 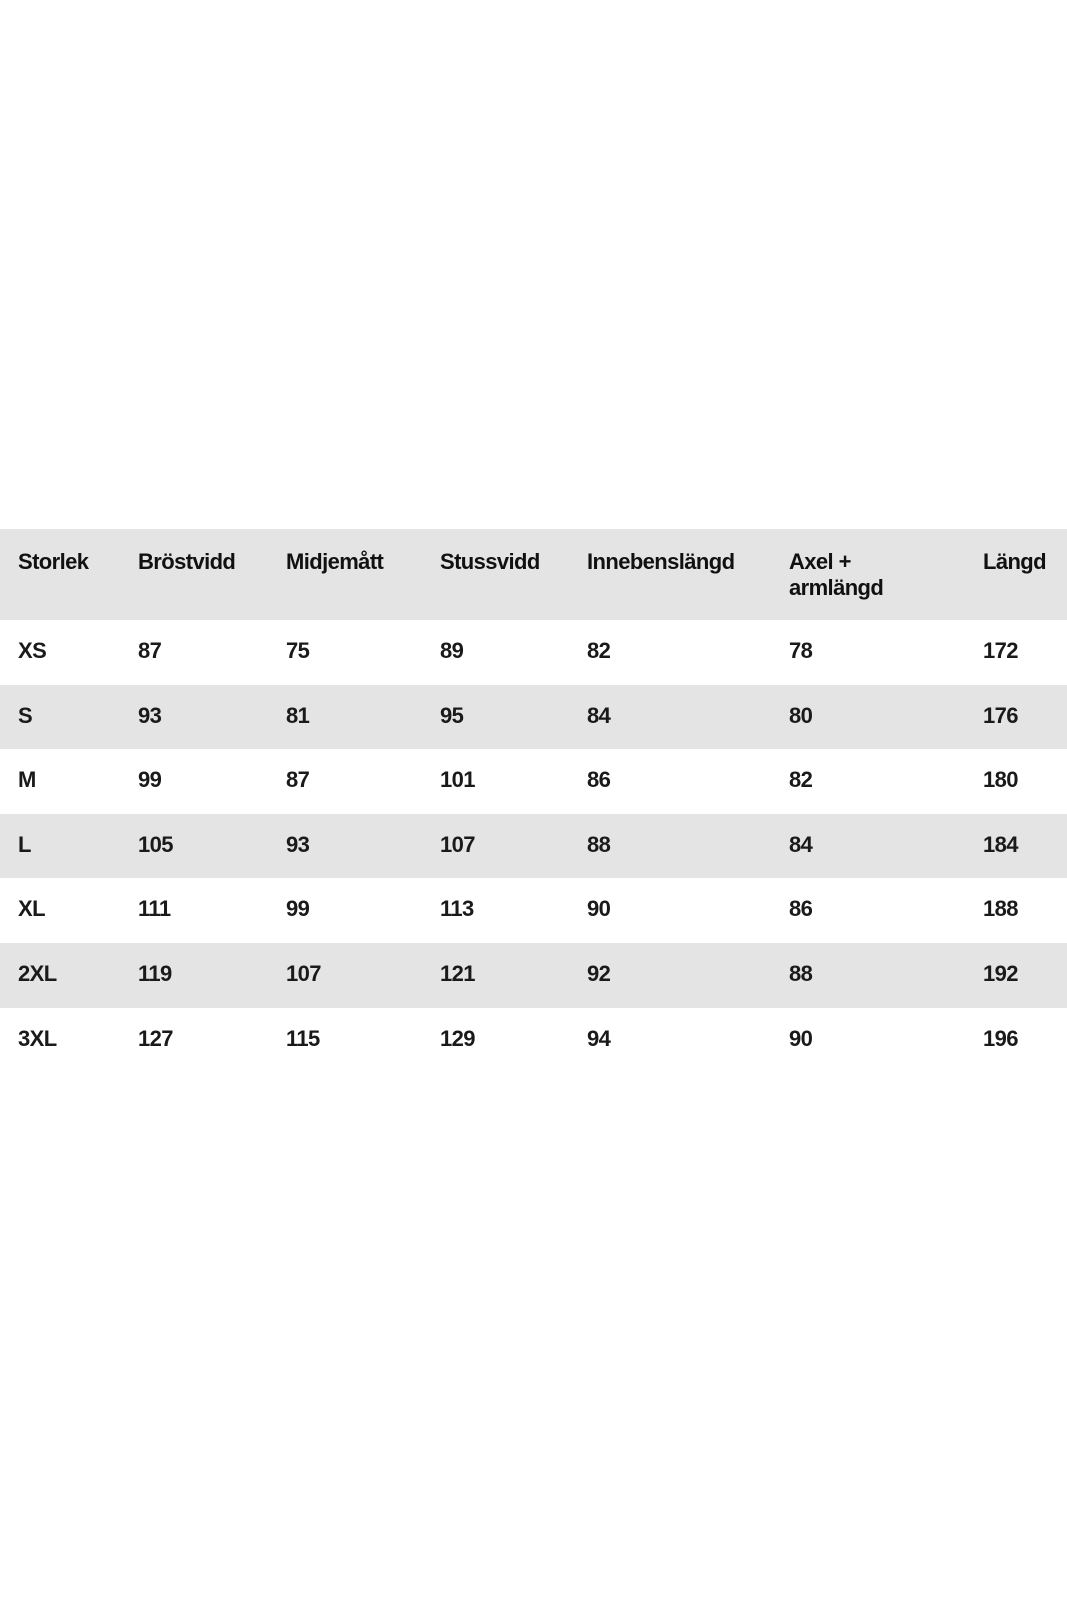 I want to click on measurement-cell: 80, so click(x=801, y=715).